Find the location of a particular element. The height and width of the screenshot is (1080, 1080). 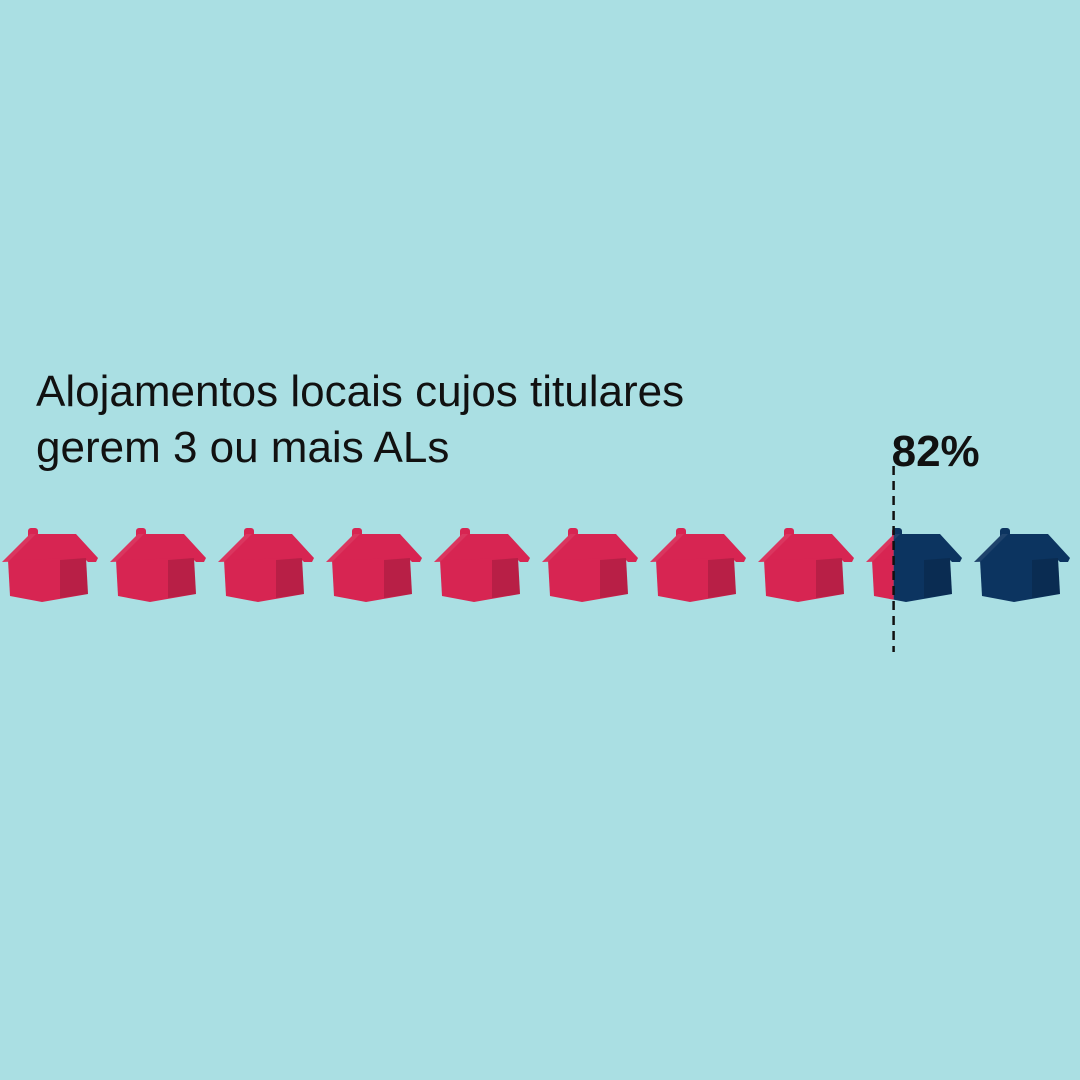

highlight-houses is located at coordinates (448, 565).